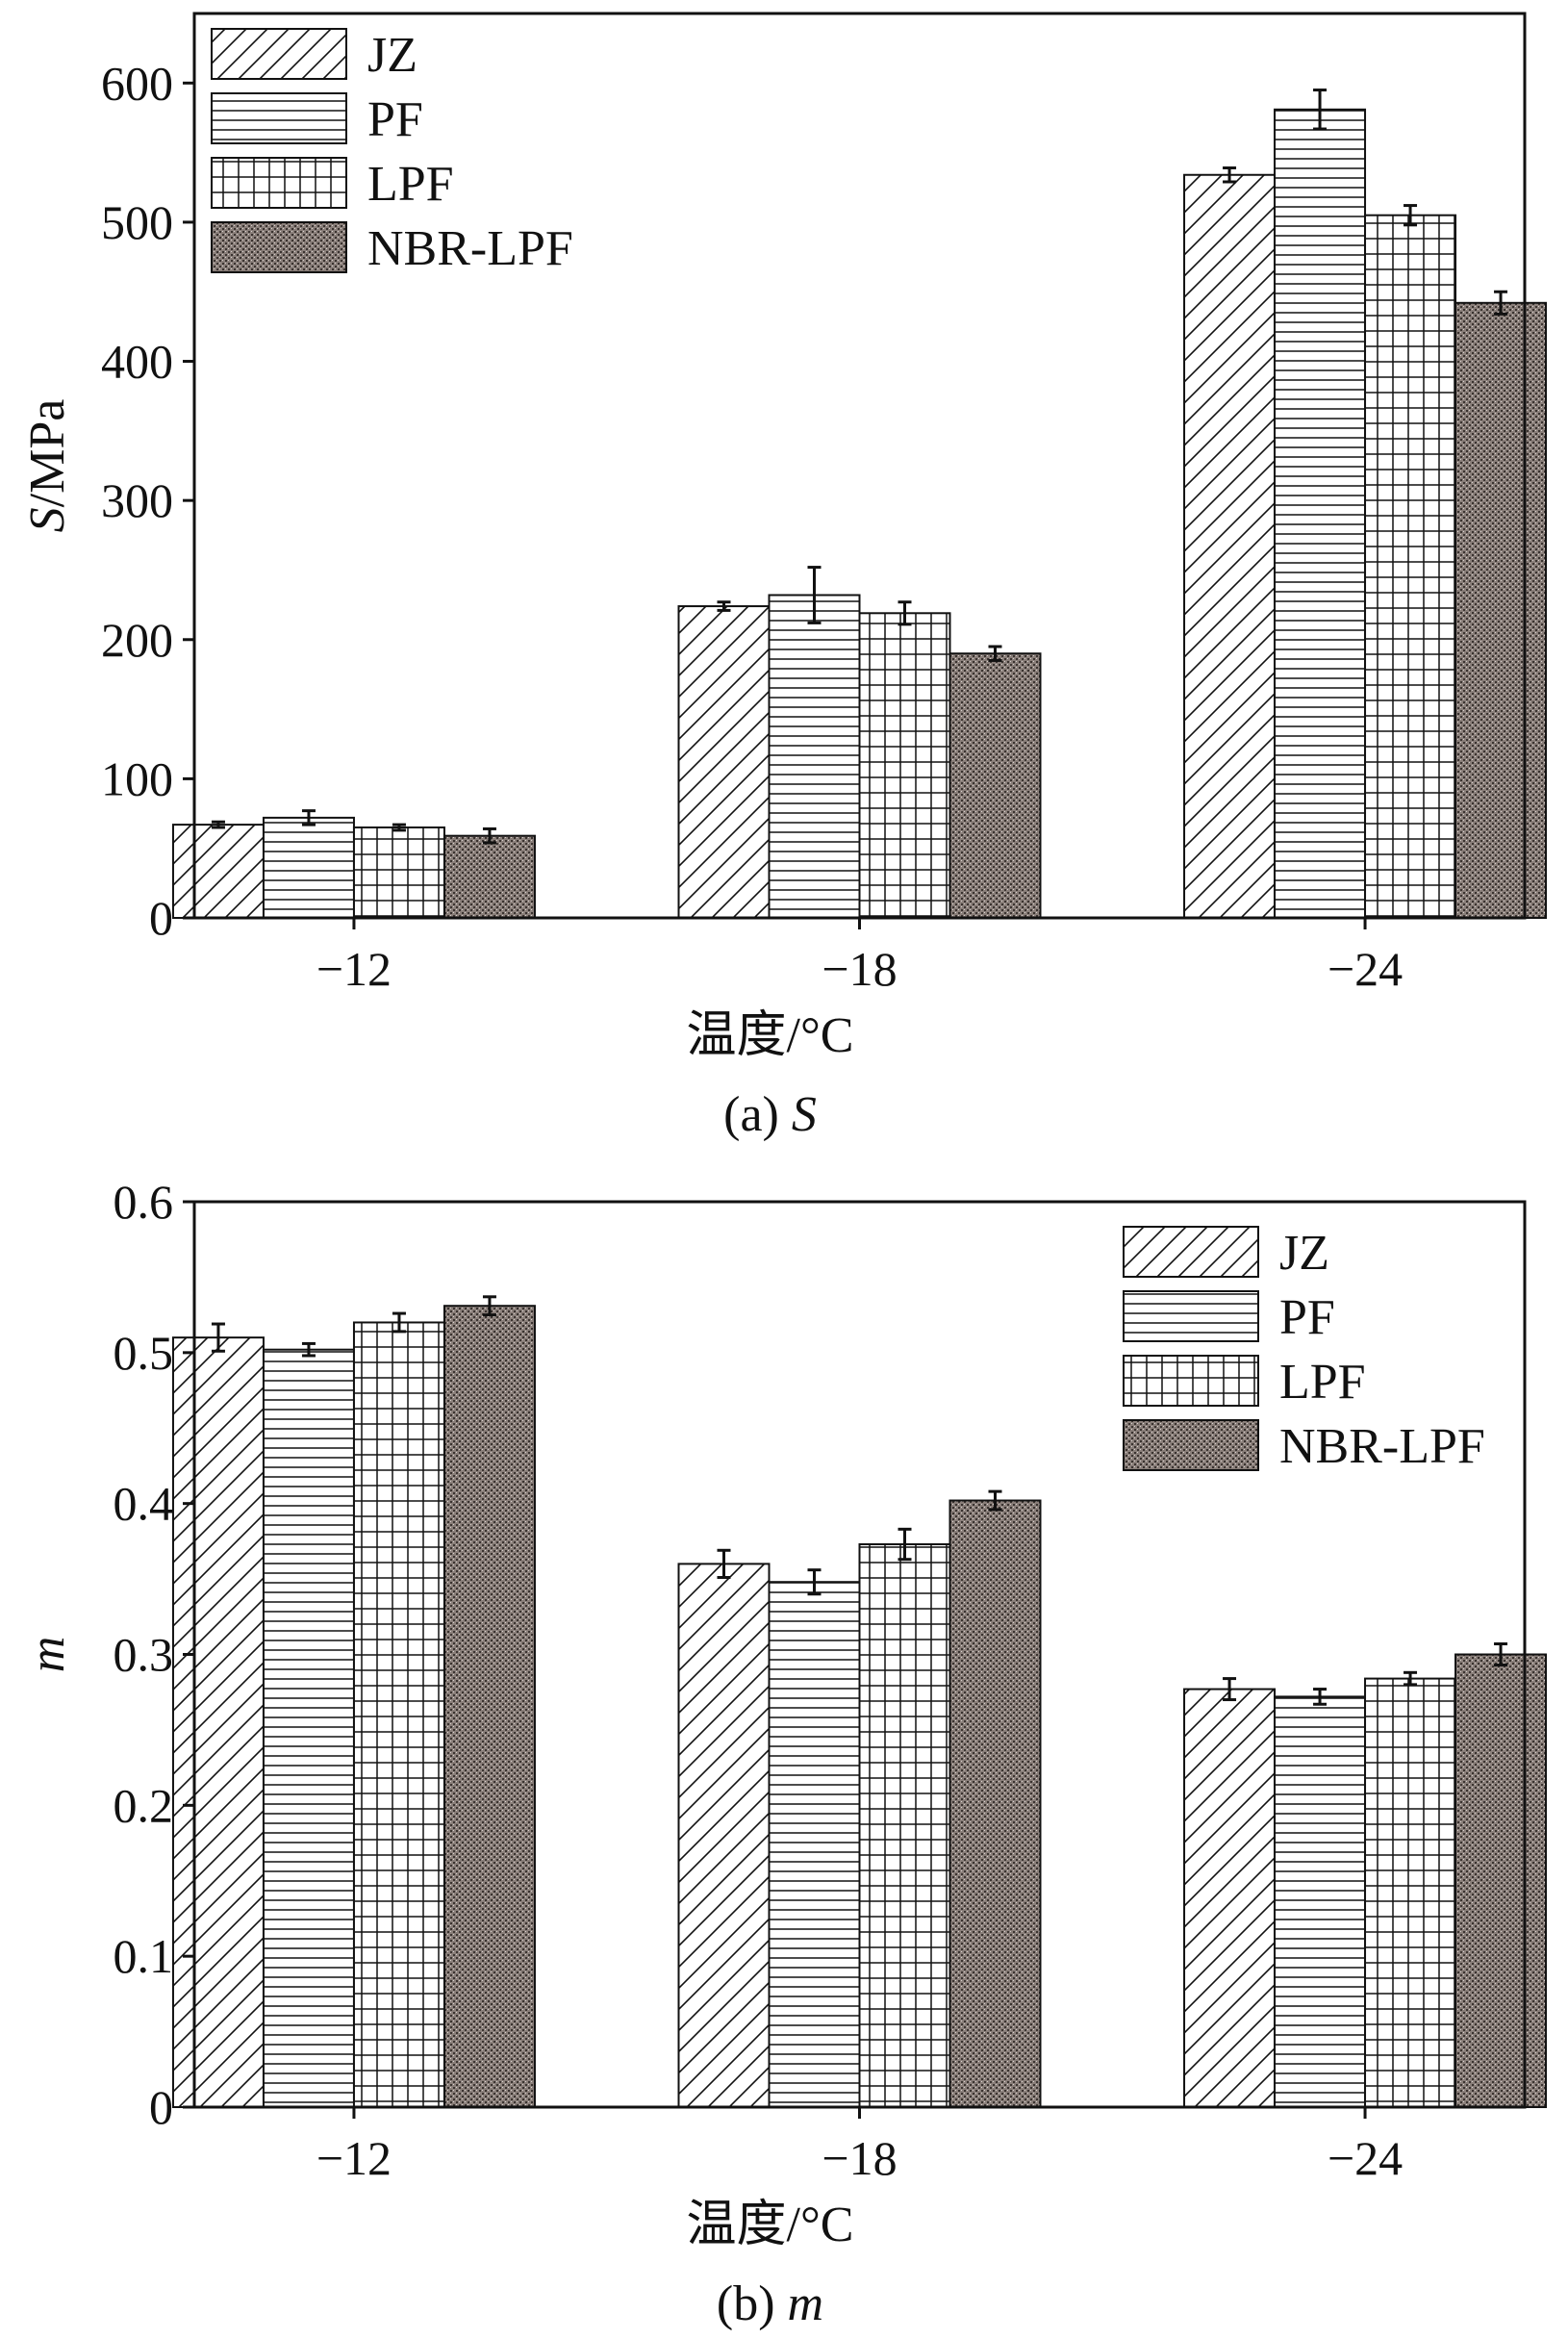 This screenshot has width=1568, height=2339. I want to click on y-axis-ticks: 0 100 200 300 400 500 600, so click(147, 501).